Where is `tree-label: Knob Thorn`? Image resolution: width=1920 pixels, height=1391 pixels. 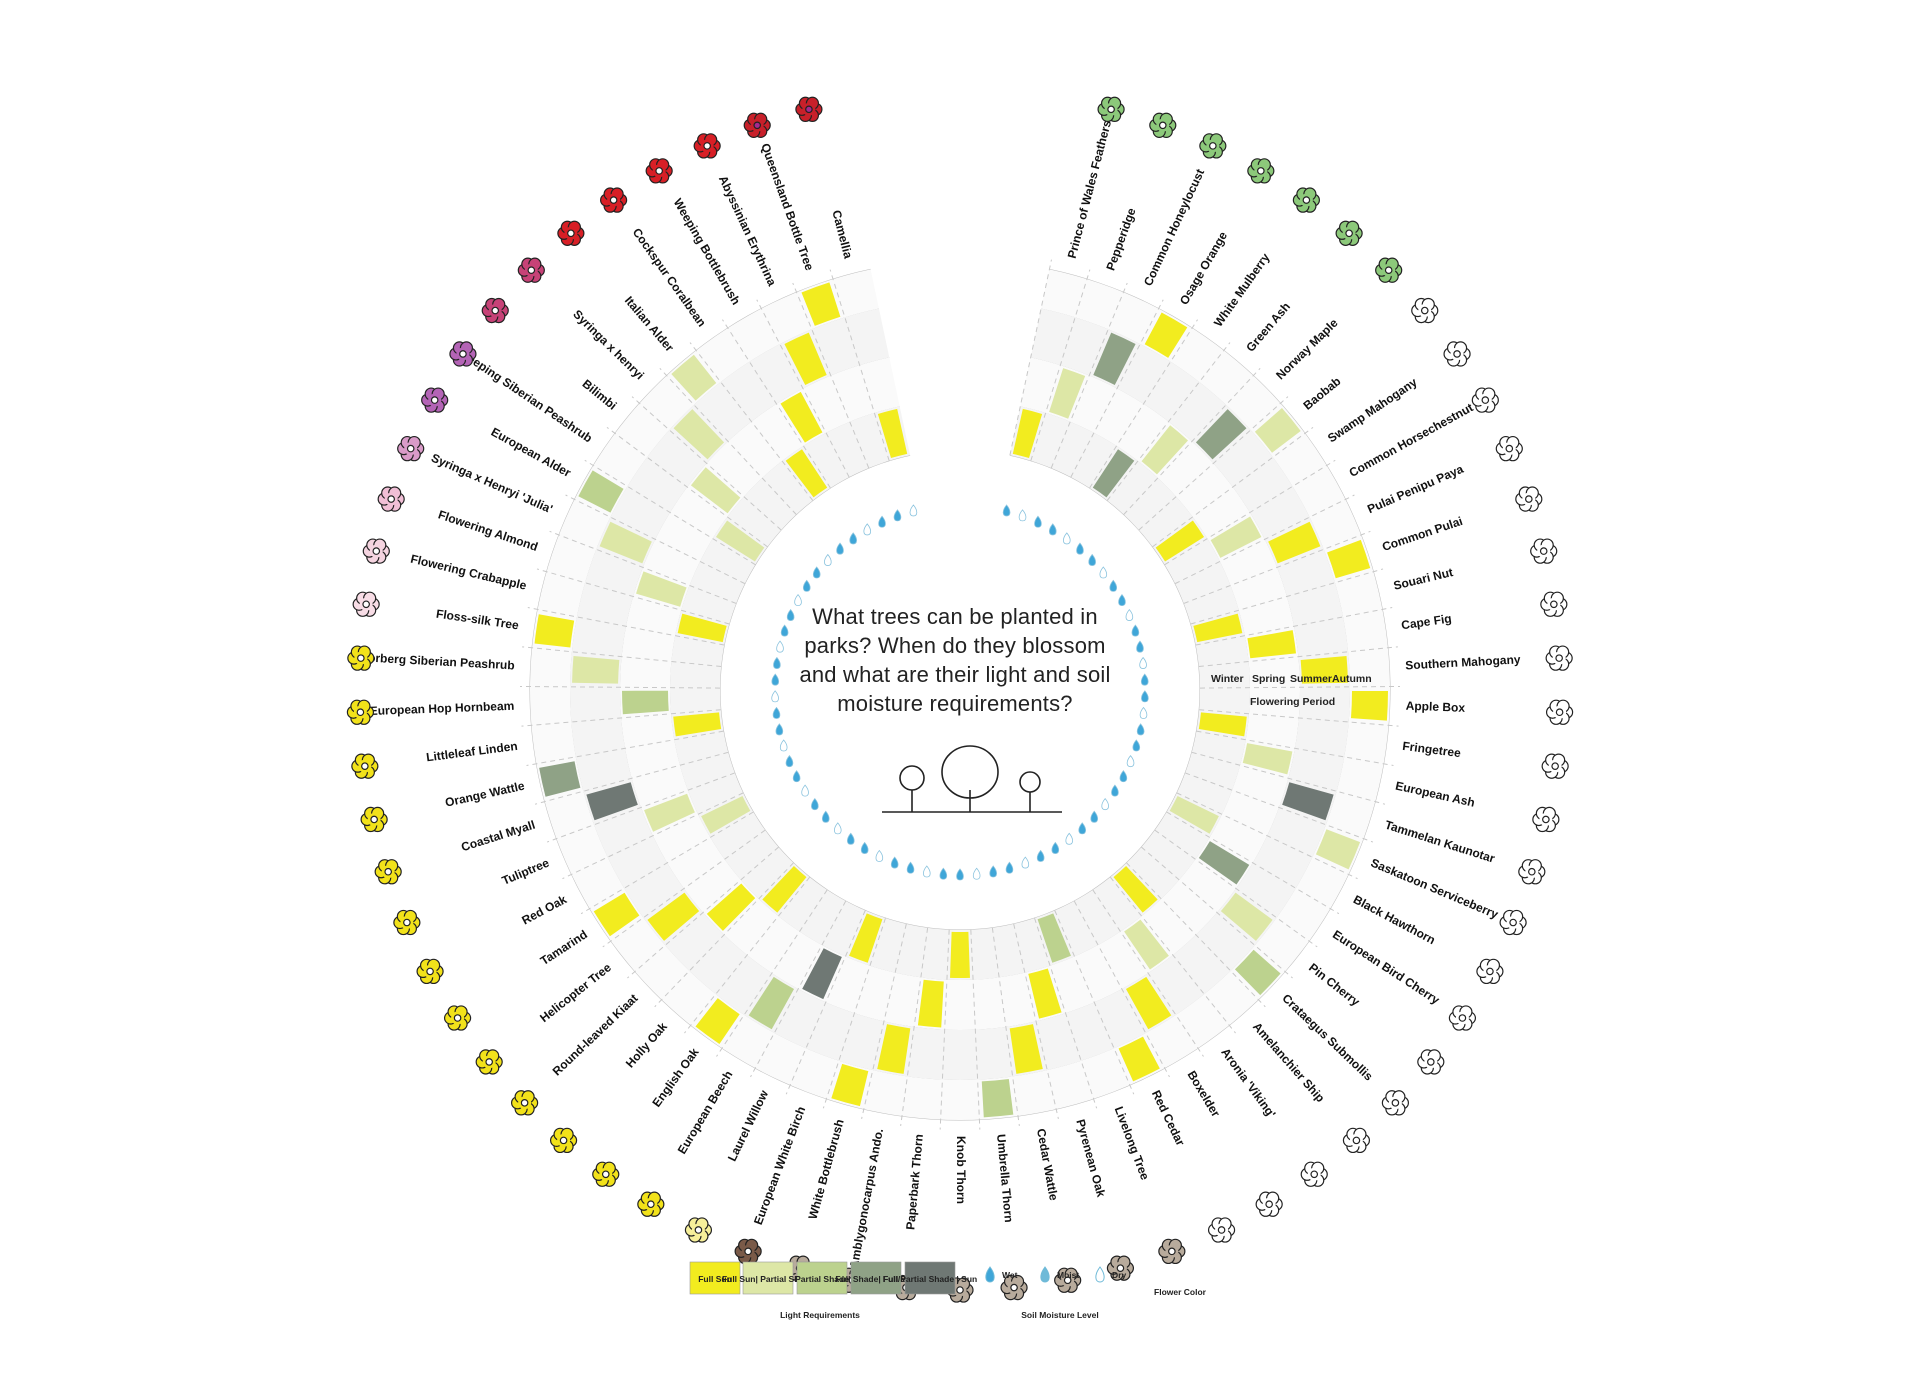
tree-label: Knob Thorn is located at coordinates (961, 1170).